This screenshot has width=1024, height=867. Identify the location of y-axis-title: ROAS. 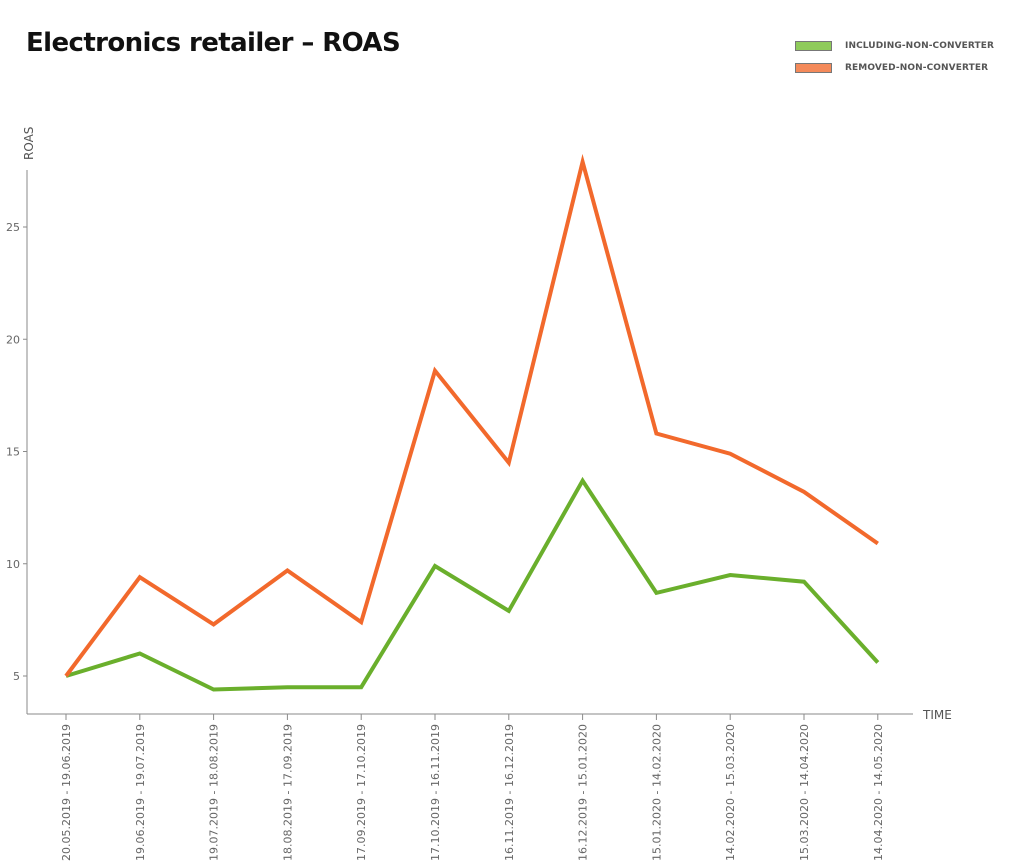
(29, 143).